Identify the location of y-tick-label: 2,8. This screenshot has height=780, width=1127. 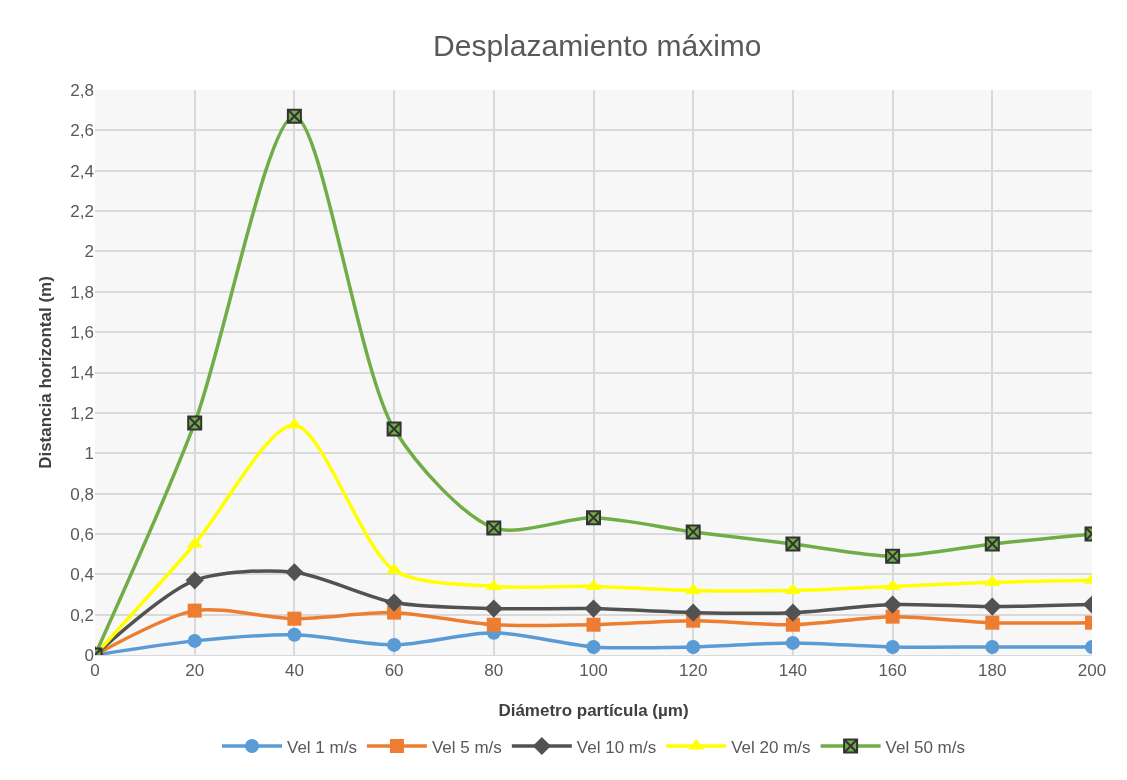
(82, 90).